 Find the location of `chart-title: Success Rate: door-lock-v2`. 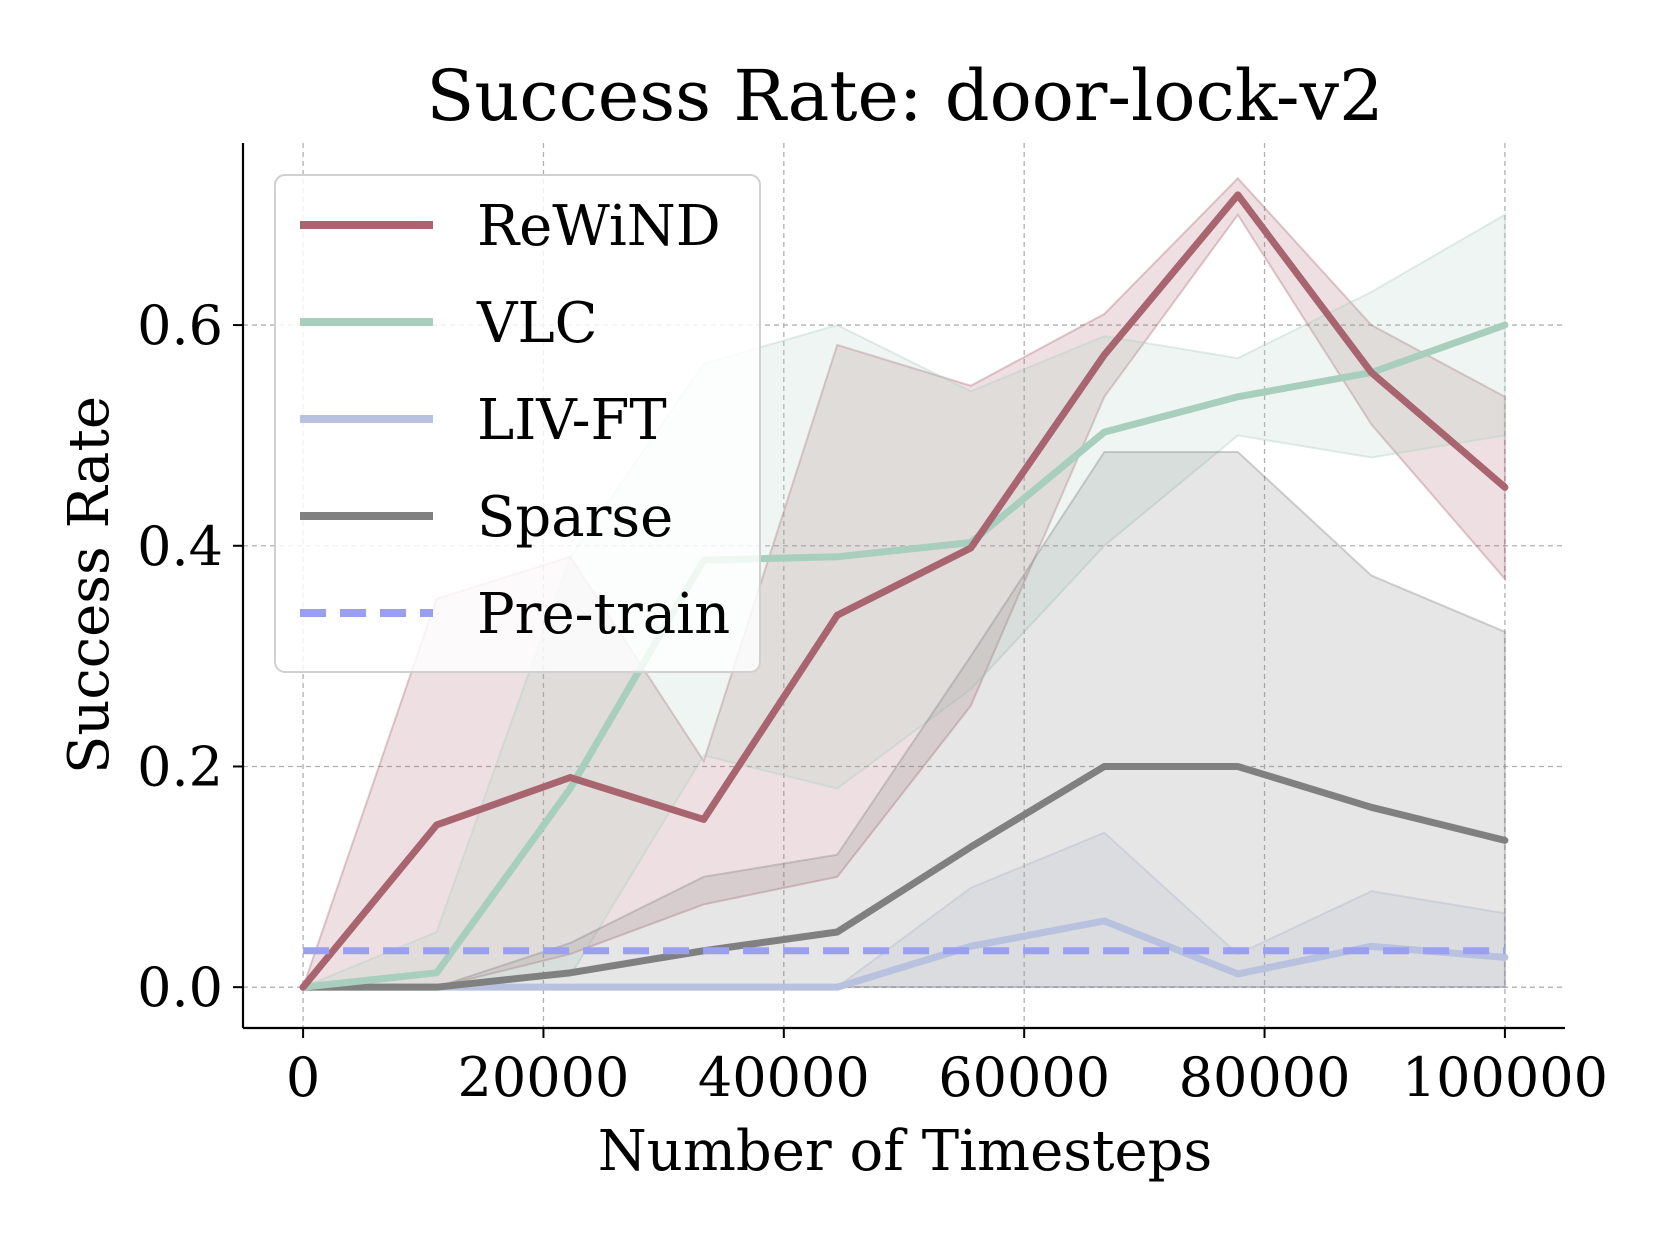

chart-title: Success Rate: door-lock-v2 is located at coordinates (904, 96).